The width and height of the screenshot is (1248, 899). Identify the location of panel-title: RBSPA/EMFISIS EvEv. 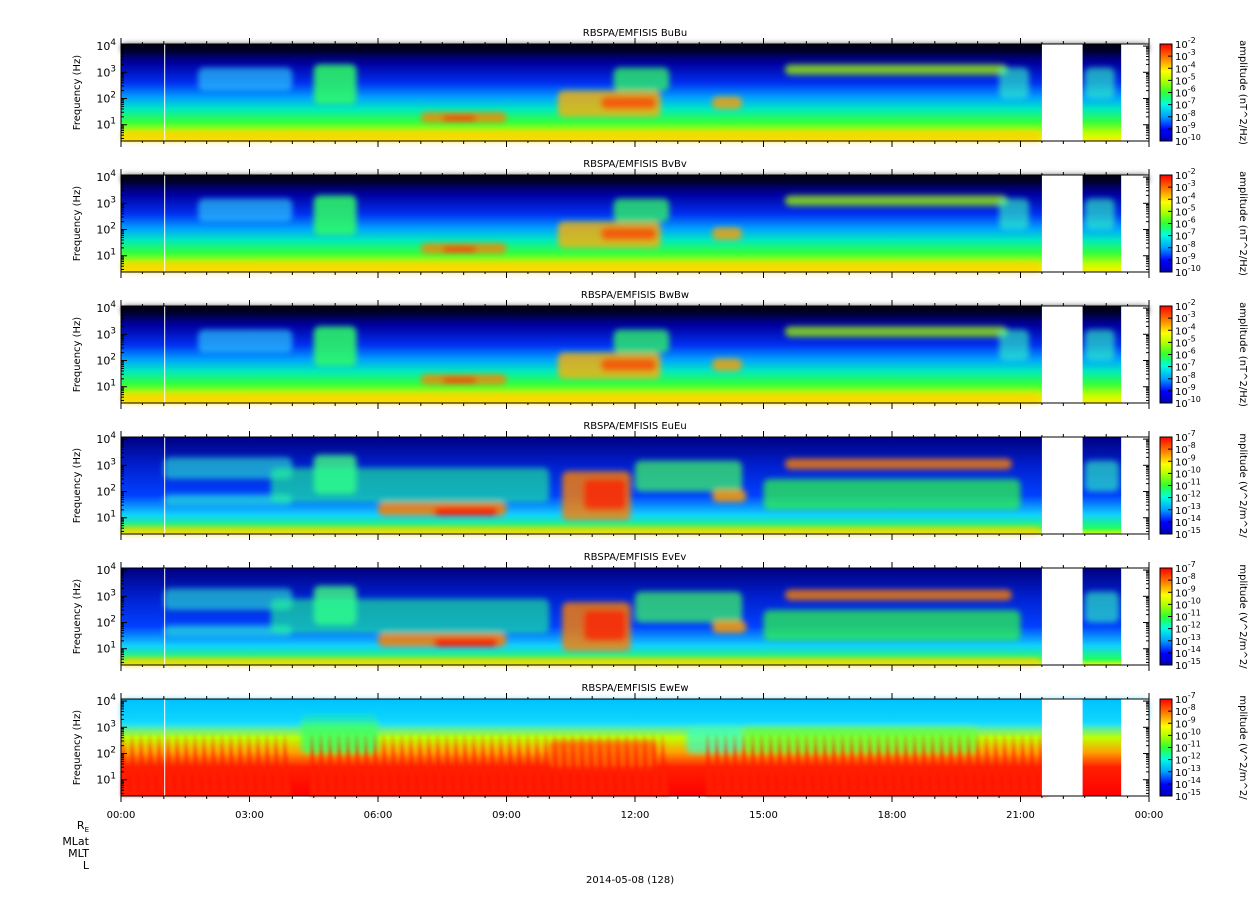
(635, 557).